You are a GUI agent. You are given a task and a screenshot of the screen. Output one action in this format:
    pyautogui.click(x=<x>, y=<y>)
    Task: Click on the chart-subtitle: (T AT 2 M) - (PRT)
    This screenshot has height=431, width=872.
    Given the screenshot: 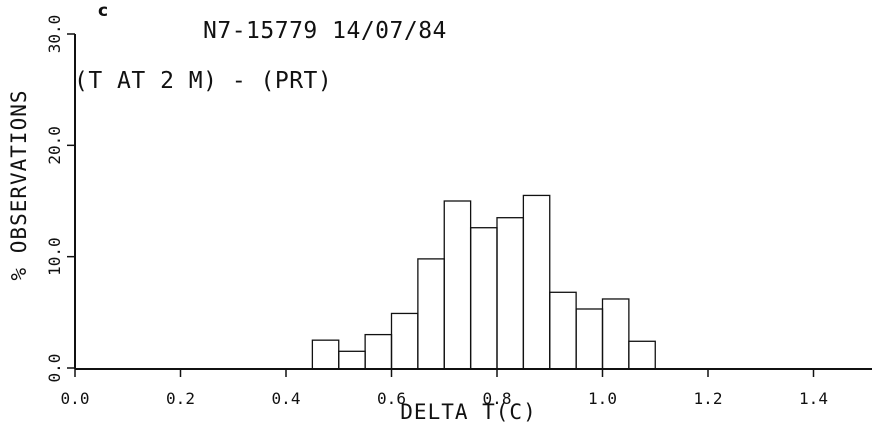 What is the action you would take?
    pyautogui.click(x=203, y=81)
    